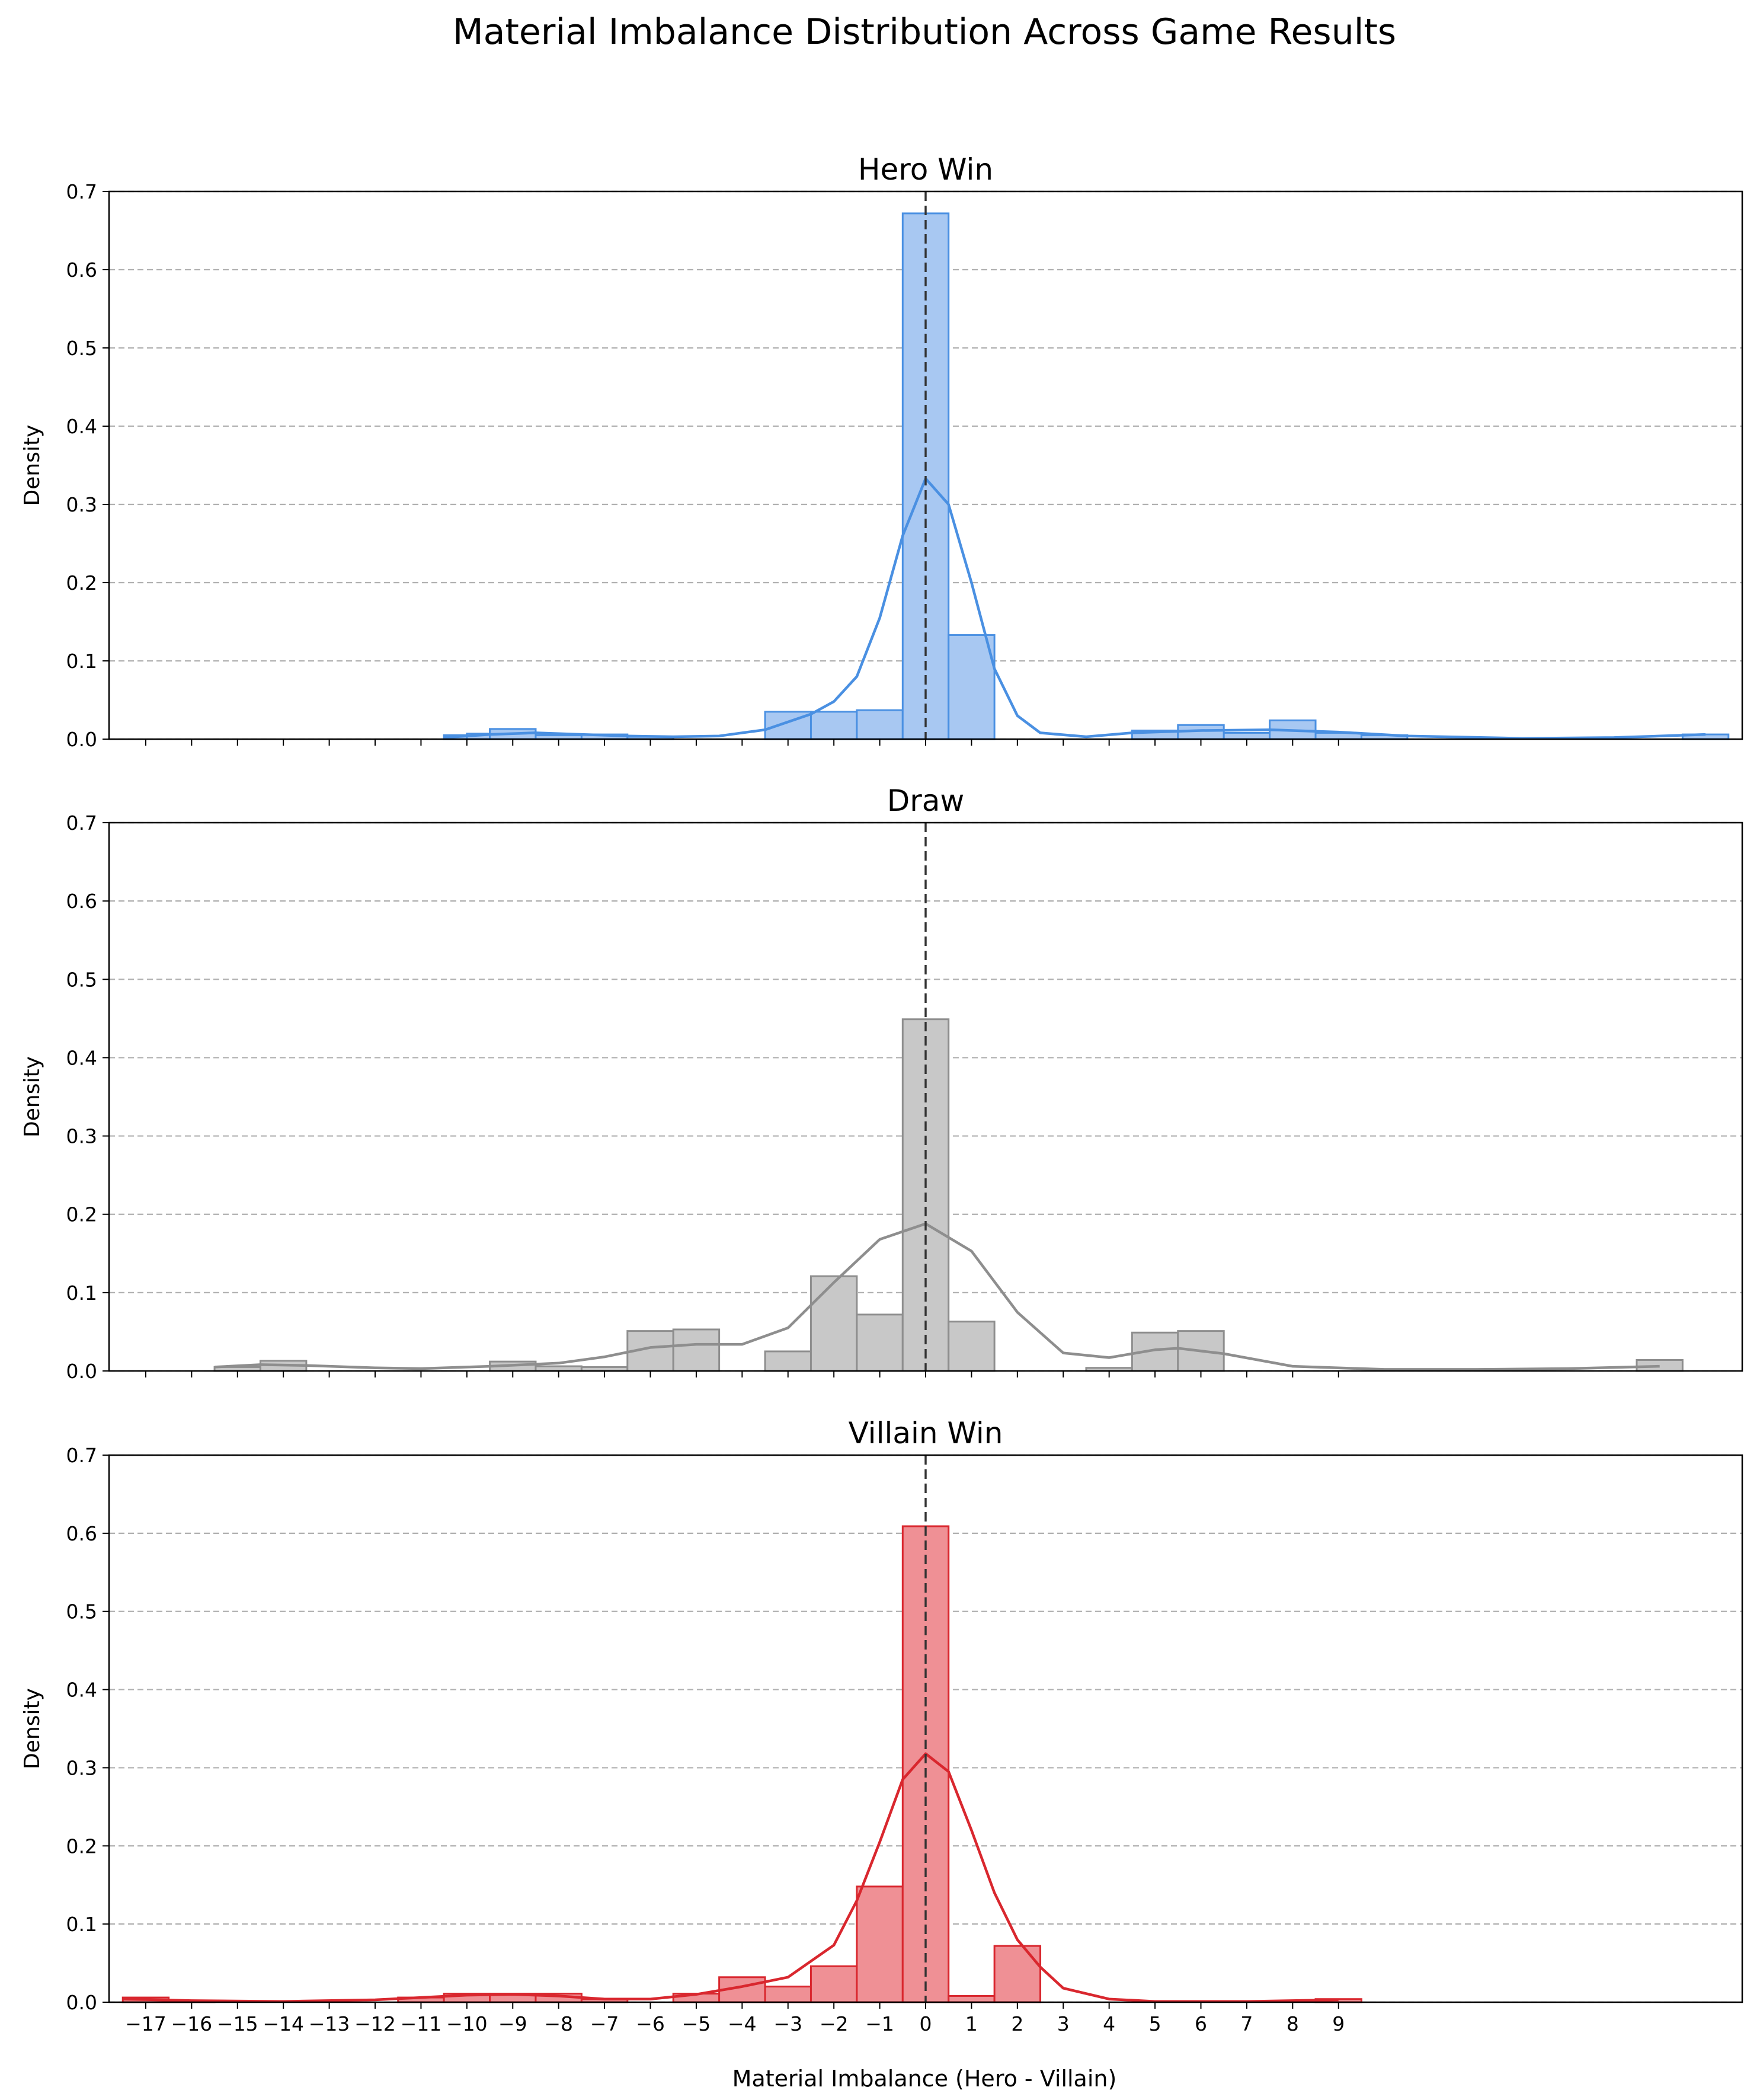 This screenshot has height=2100, width=1760. What do you see at coordinates (192, 2023) in the screenshot?
I see `x-tick-label: −16` at bounding box center [192, 2023].